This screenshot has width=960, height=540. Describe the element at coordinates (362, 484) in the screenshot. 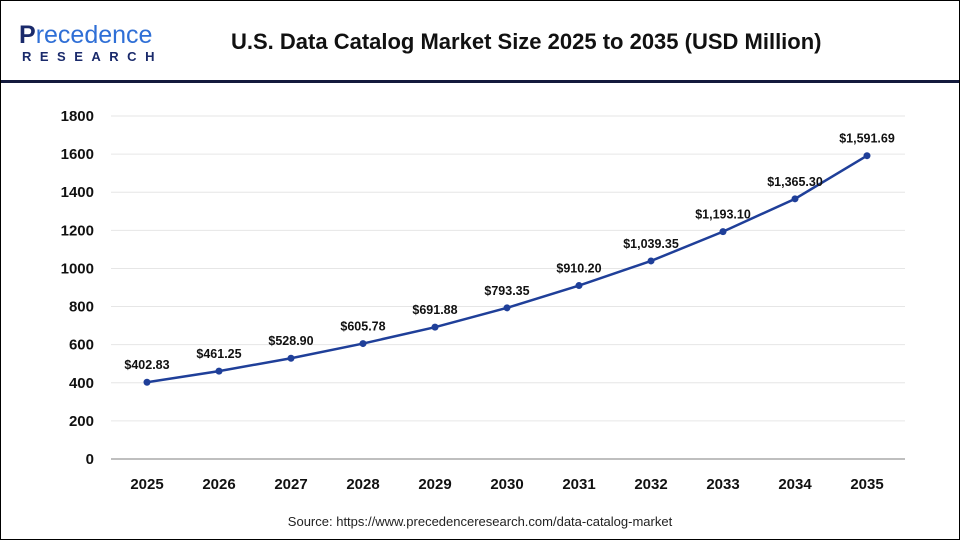

I see `x-tick-label: 2028` at that location.